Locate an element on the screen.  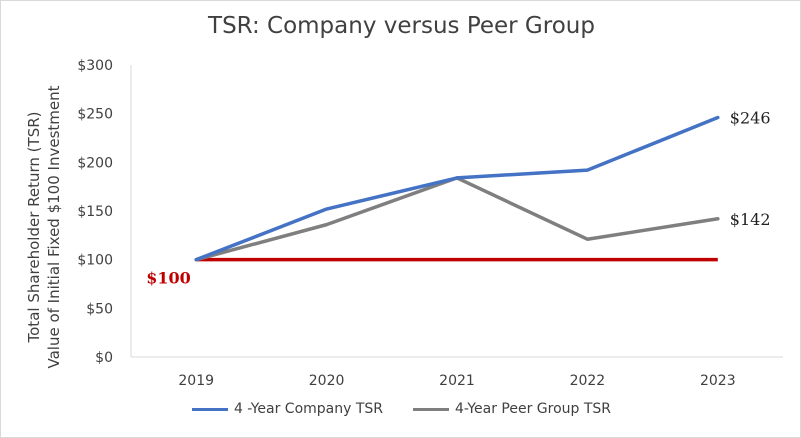
legend-label-peer: 4-Year Peer Group TSR is located at coordinates (533, 409).